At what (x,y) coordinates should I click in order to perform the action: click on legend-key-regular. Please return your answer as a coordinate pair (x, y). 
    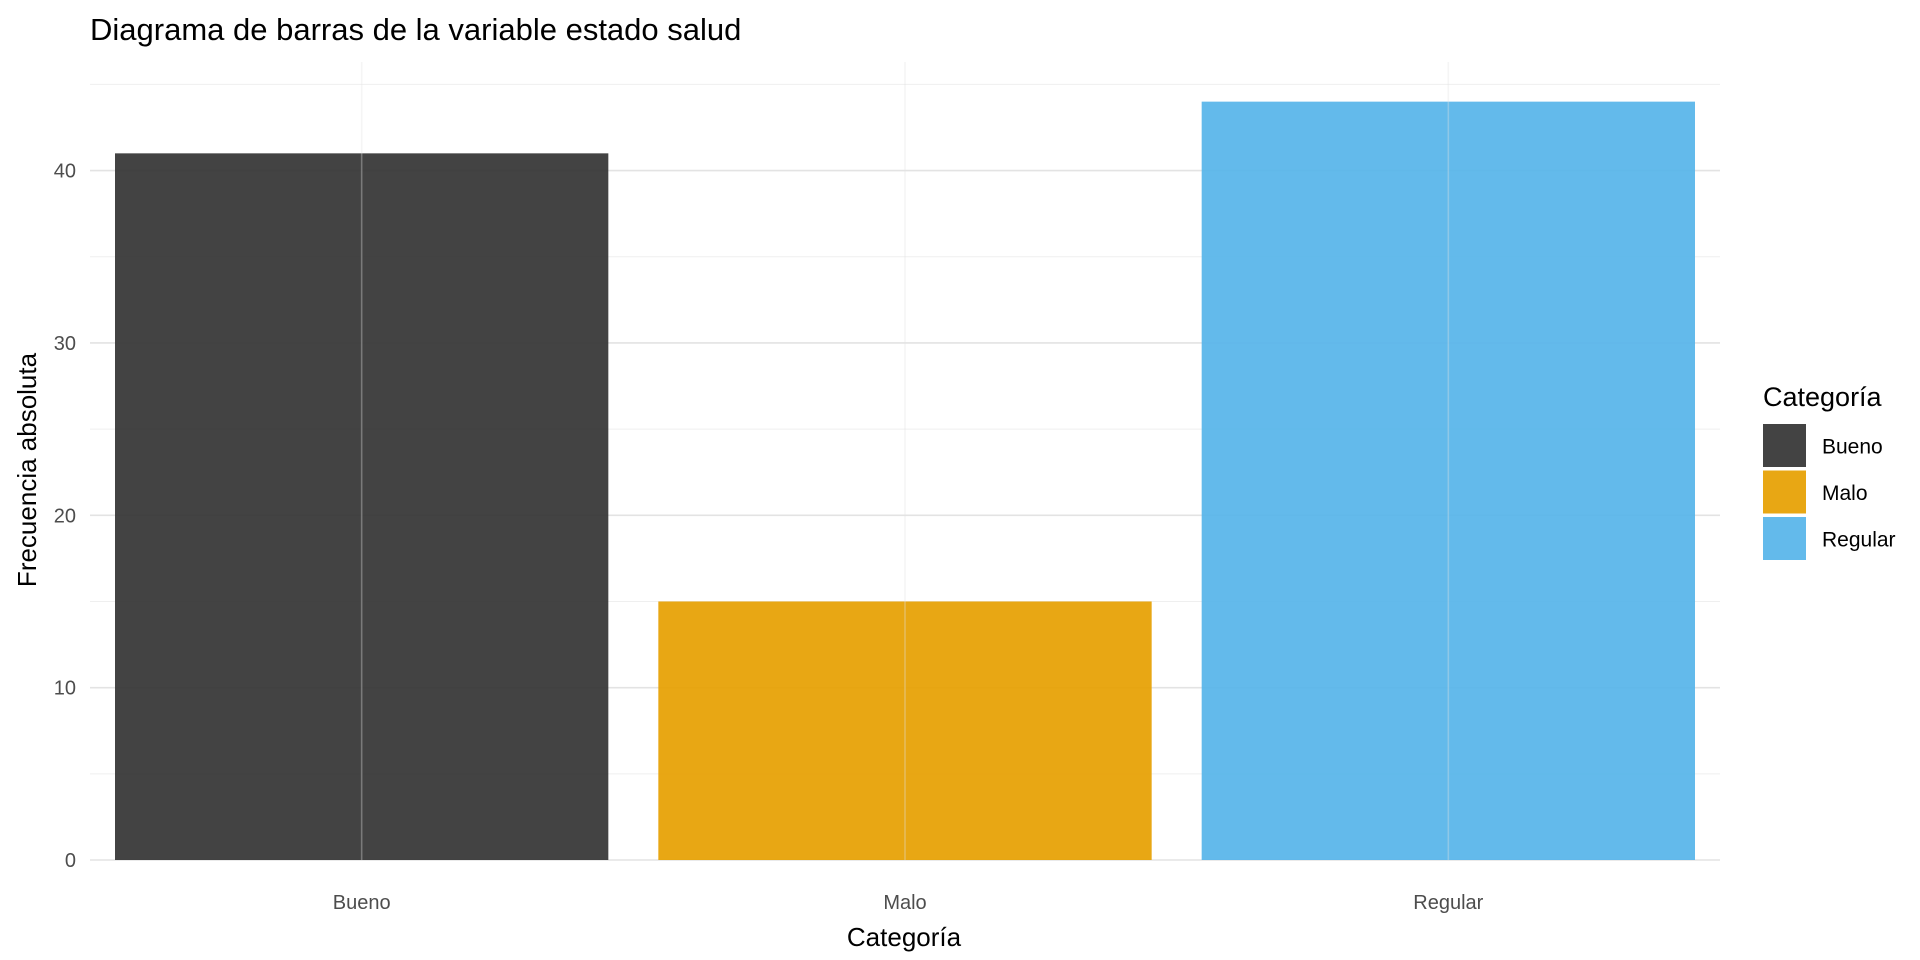
    Looking at the image, I should click on (1784, 538).